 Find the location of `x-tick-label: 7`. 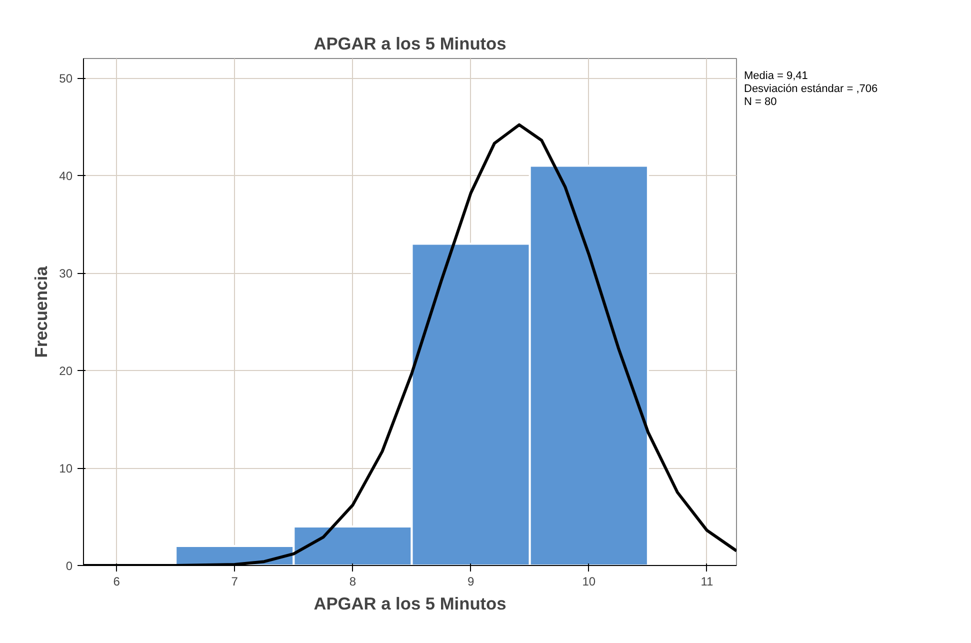

x-tick-label: 7 is located at coordinates (234, 581).